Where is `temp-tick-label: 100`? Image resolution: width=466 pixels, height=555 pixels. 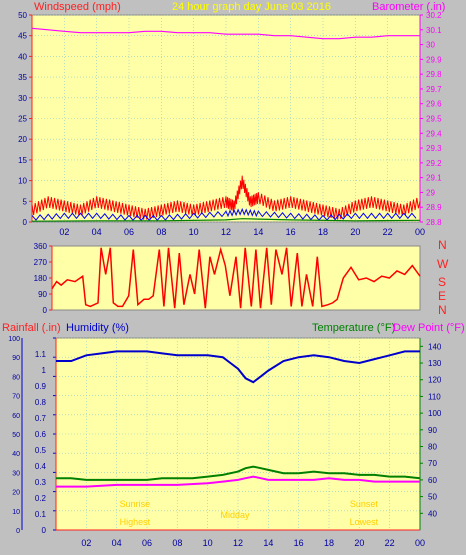
temp-tick-label: 100 is located at coordinates (435, 413).